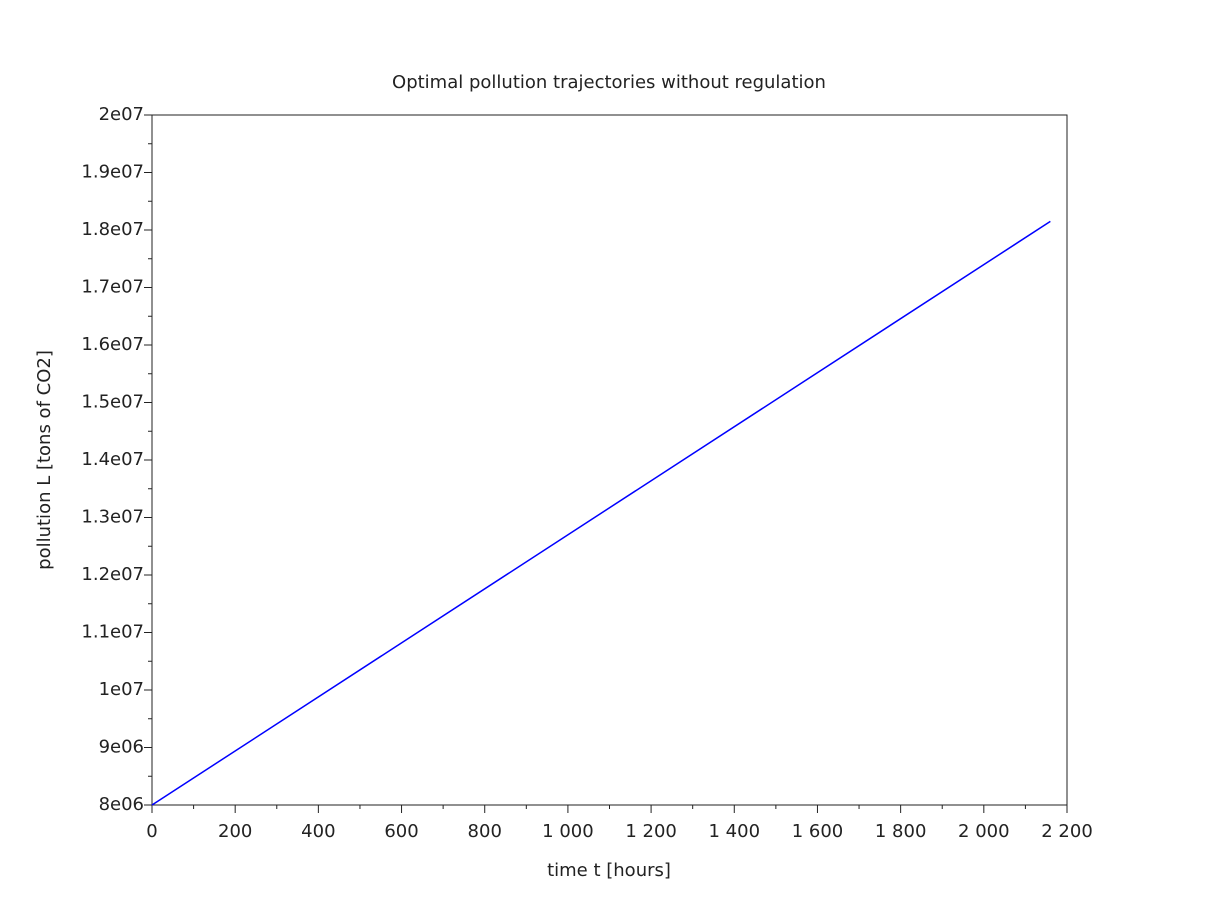 The width and height of the screenshot is (1220, 920). I want to click on x-tick-label: 0, so click(151, 831).